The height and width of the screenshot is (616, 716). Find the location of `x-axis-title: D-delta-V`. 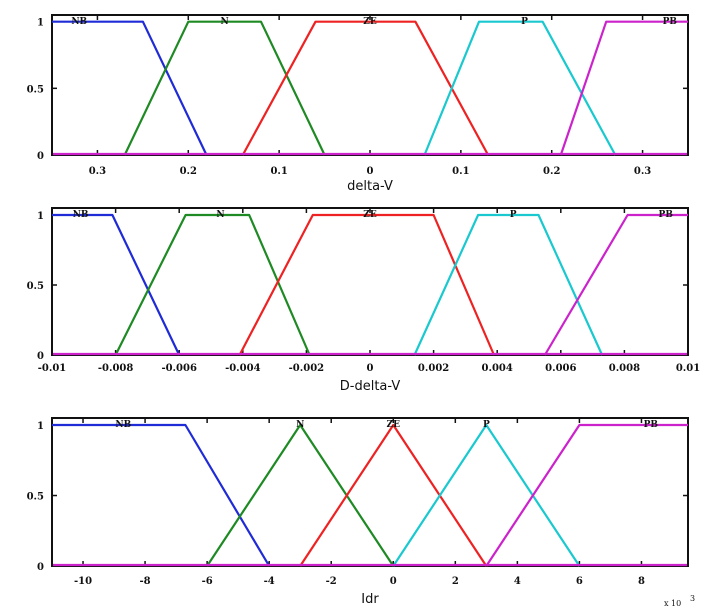

x-axis-title: D-delta-V is located at coordinates (370, 386).